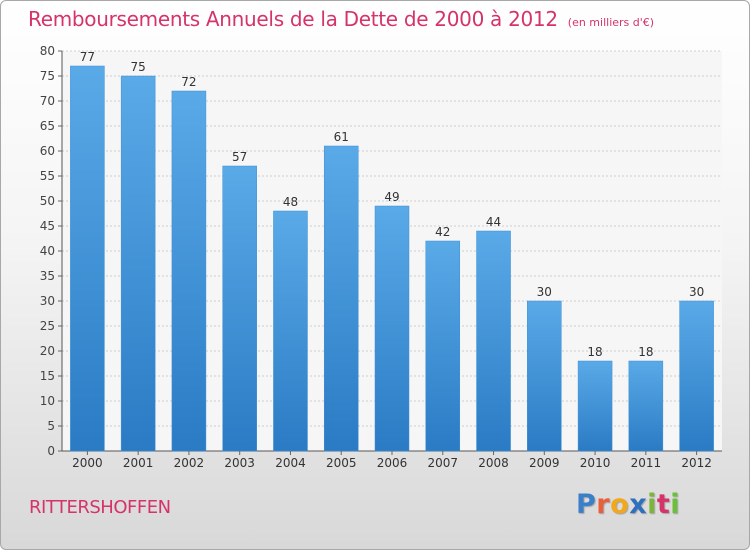 This screenshot has width=750, height=550. Describe the element at coordinates (341, 463) in the screenshot. I see `x-tick-label: 2005` at that location.